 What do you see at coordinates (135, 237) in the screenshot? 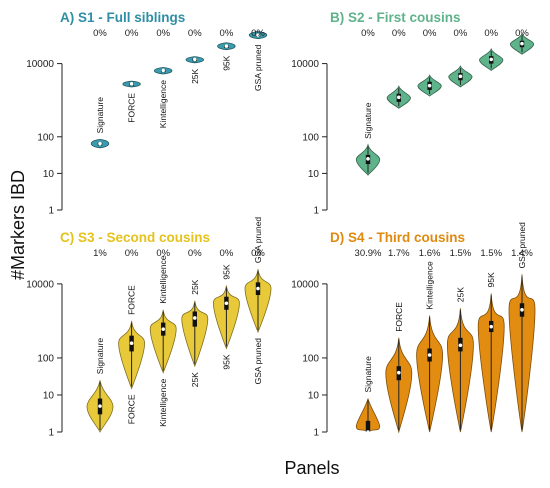
I see `panel-title: C) S3 - Second cousins` at bounding box center [135, 237].